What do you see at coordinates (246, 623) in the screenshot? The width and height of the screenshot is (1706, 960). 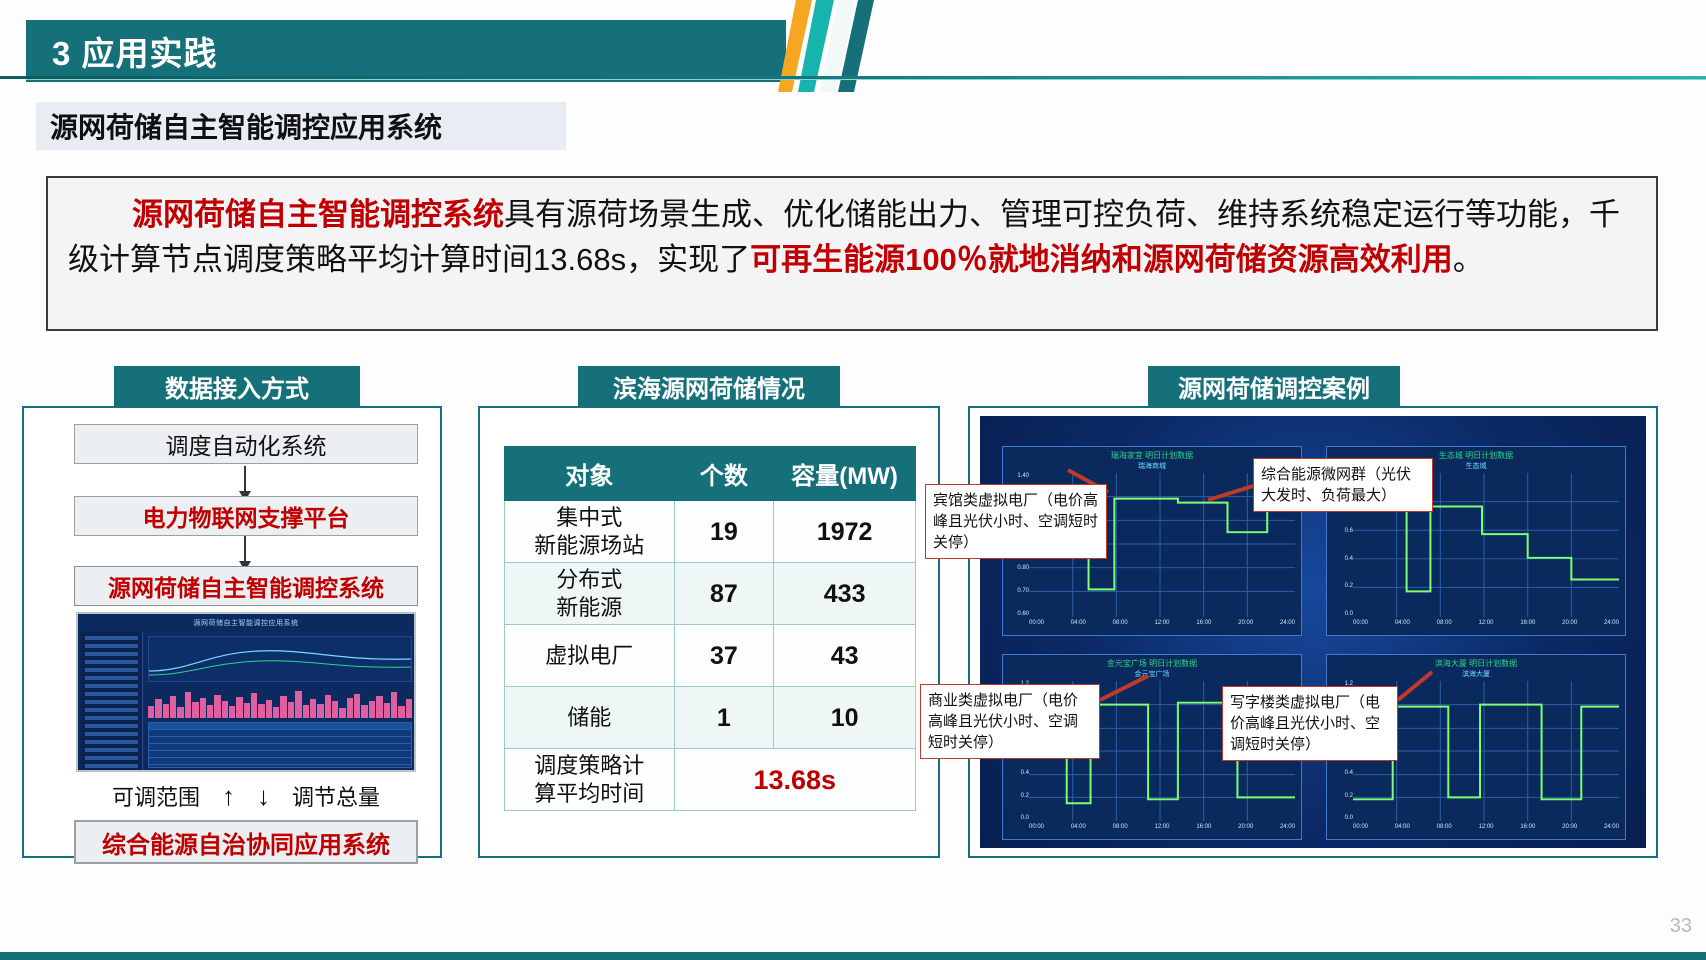 I see `thumbnail-title: 源网荷储自主智能调控应用系统` at bounding box center [246, 623].